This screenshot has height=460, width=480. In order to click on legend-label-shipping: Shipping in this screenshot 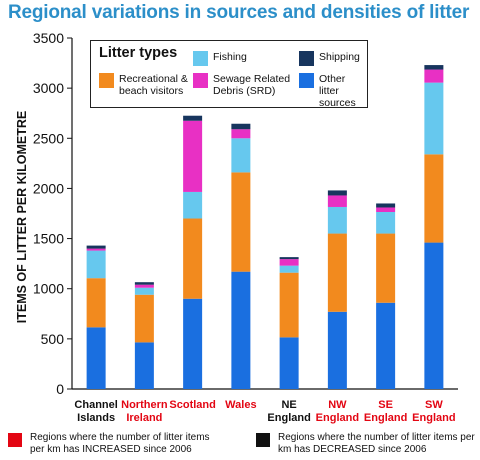, I will do `click(339, 57)`.